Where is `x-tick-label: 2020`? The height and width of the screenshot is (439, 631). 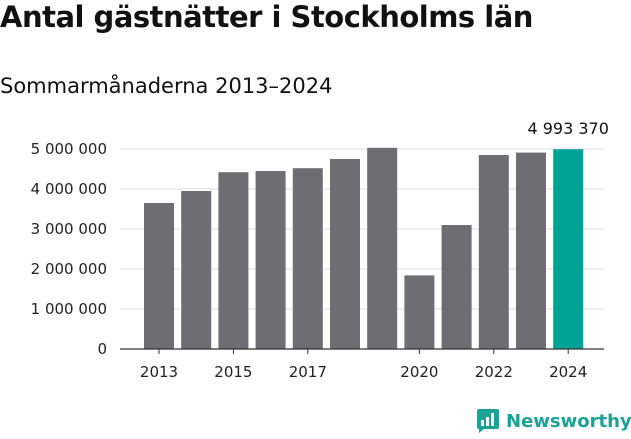 x-tick-label: 2020 is located at coordinates (419, 372).